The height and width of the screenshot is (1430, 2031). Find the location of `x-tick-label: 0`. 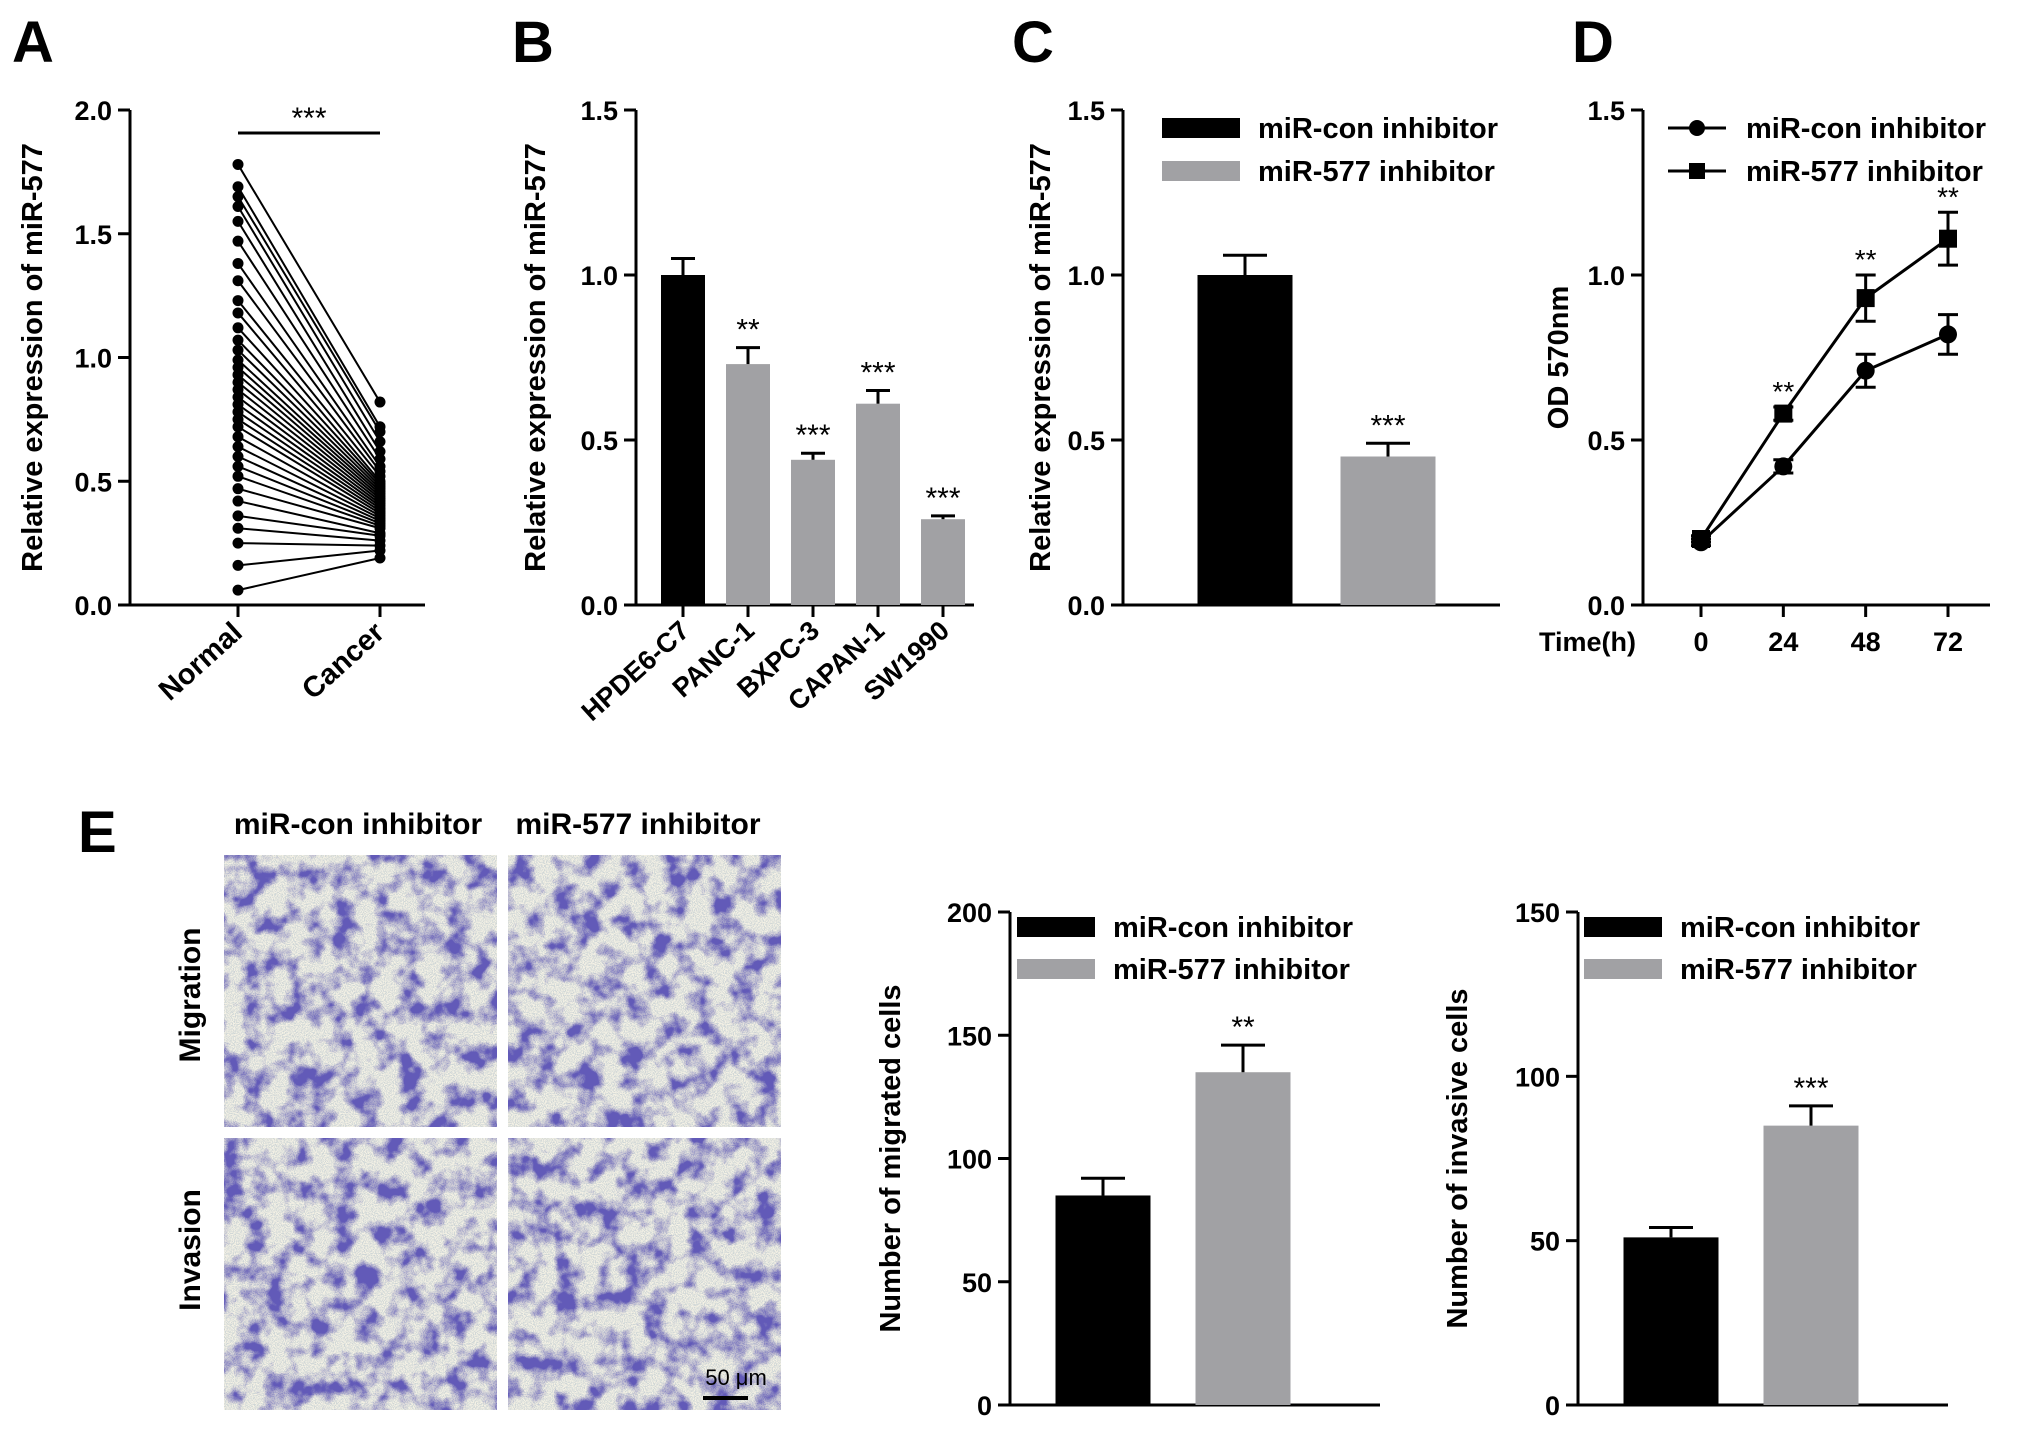

x-tick-label: 0 is located at coordinates (1700, 642).